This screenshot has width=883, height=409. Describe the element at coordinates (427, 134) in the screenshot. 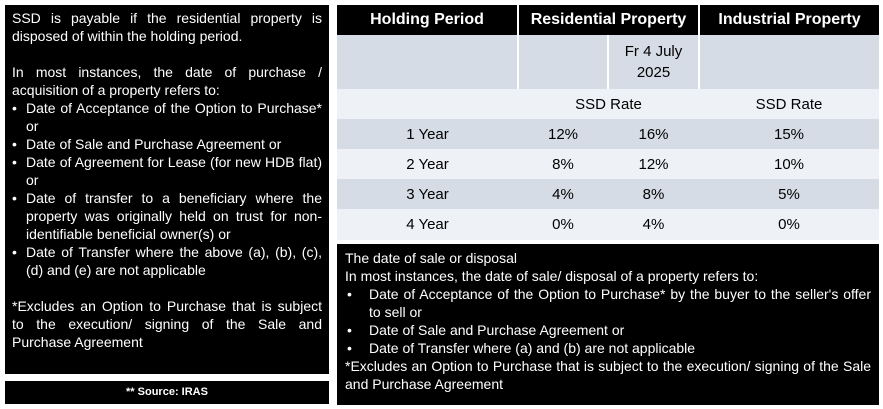

I see `period-cell: 1 Year` at that location.